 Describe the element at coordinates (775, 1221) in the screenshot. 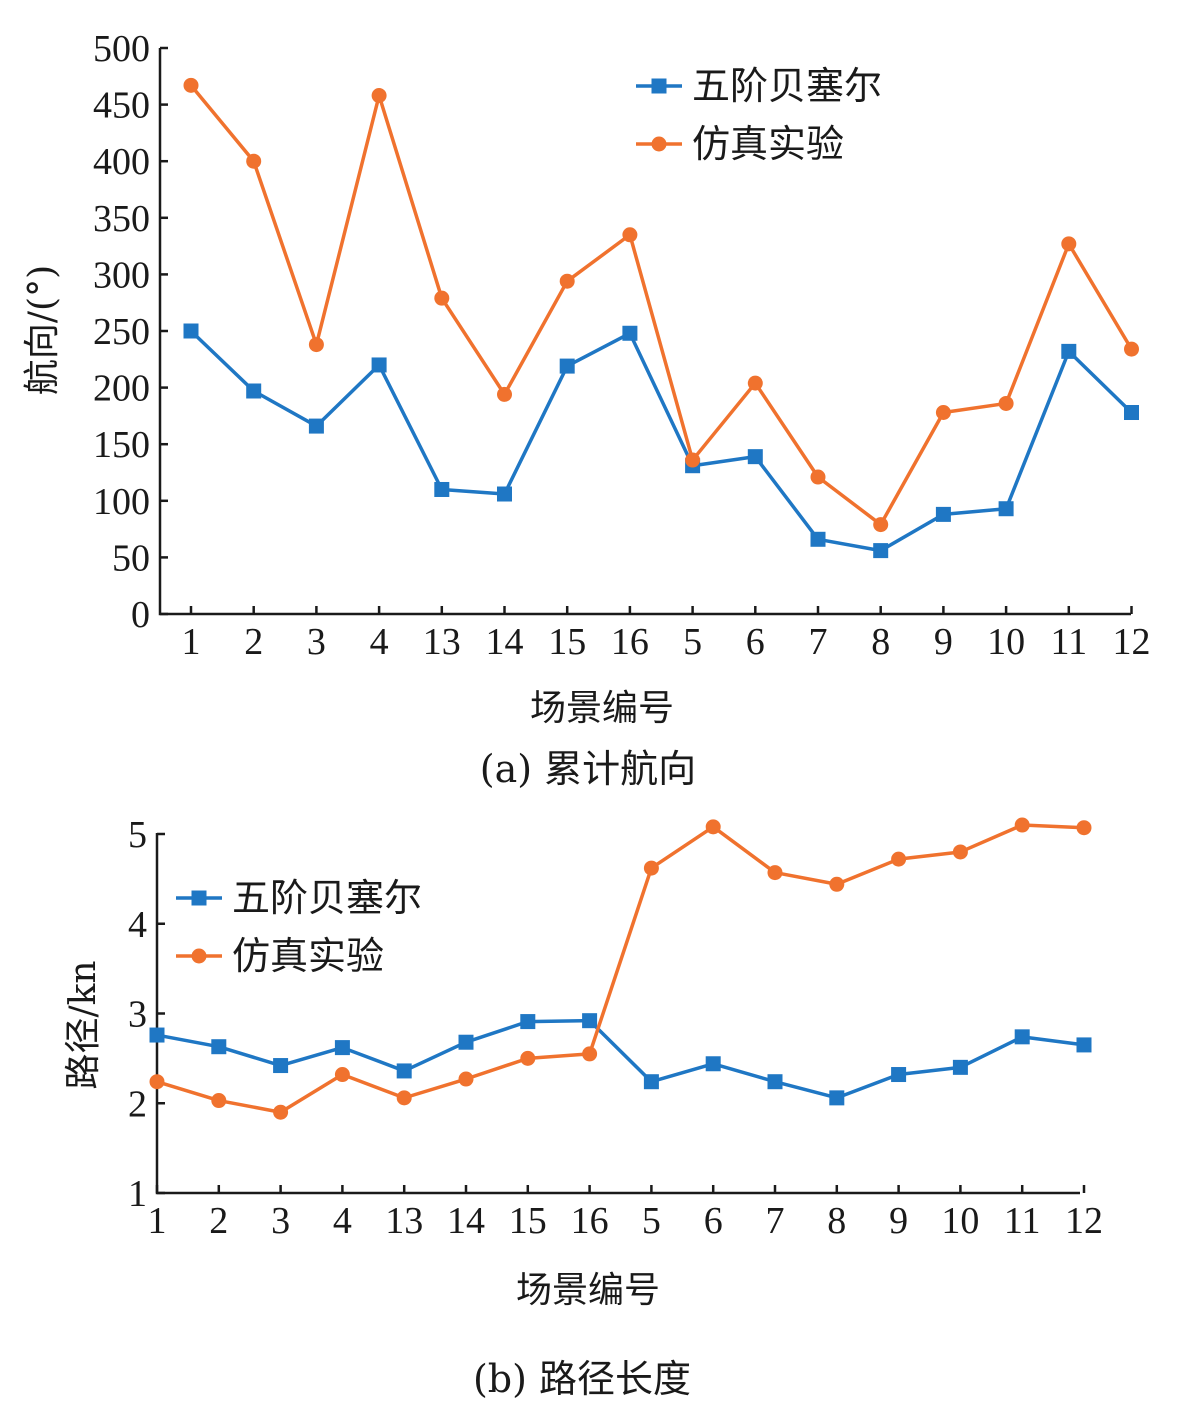

I see `chart-b-x-tick-label: 7` at that location.